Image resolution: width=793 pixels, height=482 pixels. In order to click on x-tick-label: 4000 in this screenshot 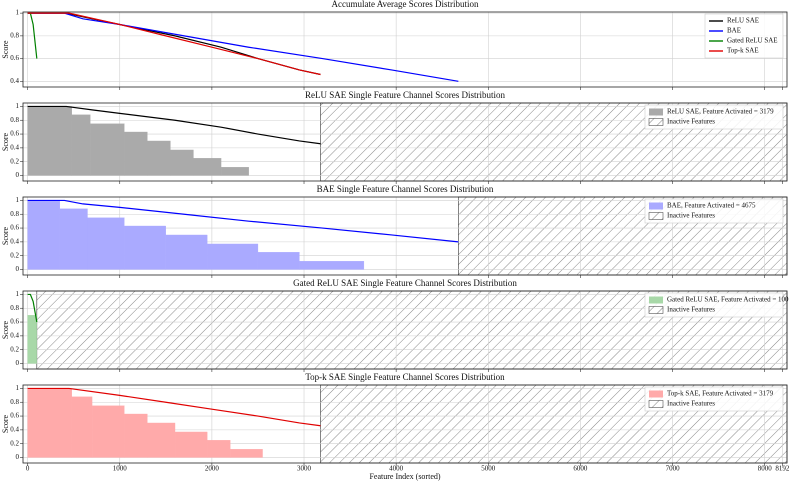, I will do `click(396, 469)`.